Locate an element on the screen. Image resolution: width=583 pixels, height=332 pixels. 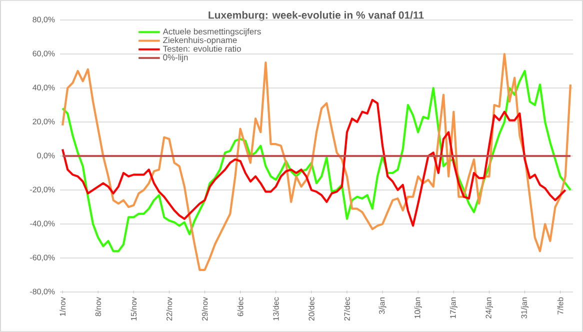
chart-title: Luxemburg: week-evolutie in % vanaf 01/11 is located at coordinates (316, 16).